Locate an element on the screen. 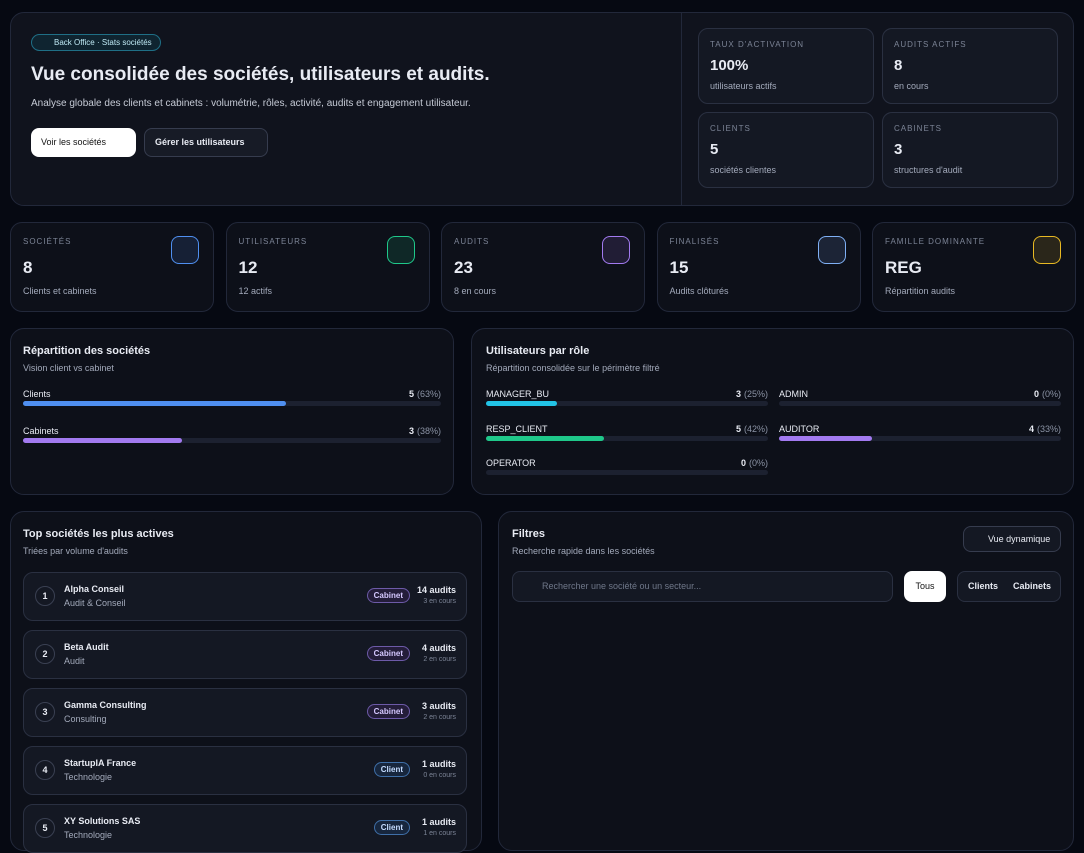  audits: 14 audits is located at coordinates (436, 590).